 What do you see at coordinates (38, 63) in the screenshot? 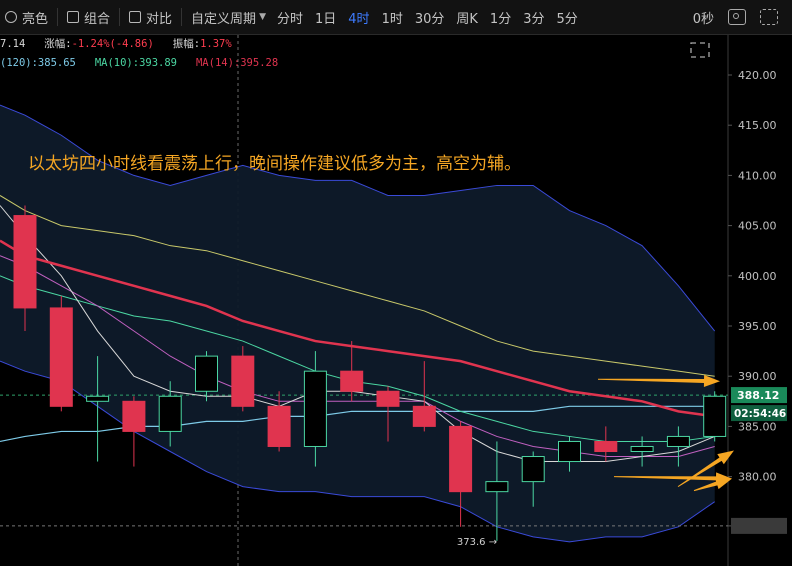
I see `ma120-value: (120):385.65` at bounding box center [38, 63].